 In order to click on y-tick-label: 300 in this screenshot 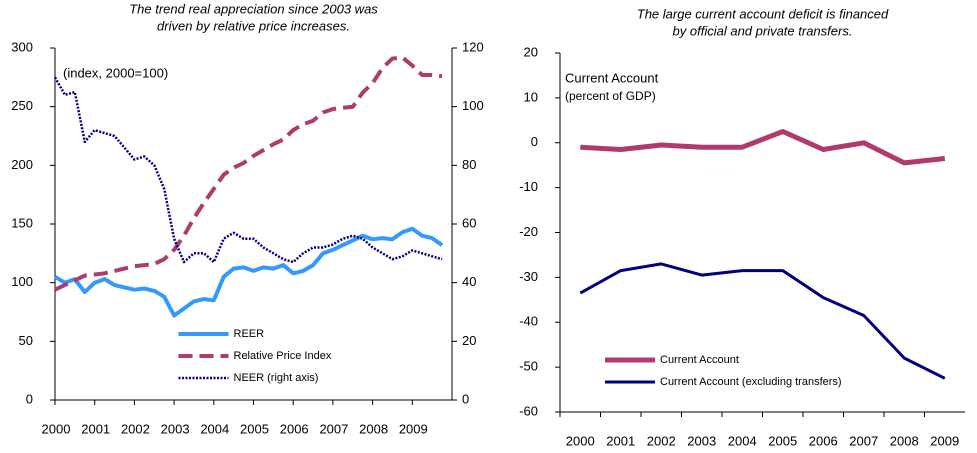, I will do `click(22, 46)`.